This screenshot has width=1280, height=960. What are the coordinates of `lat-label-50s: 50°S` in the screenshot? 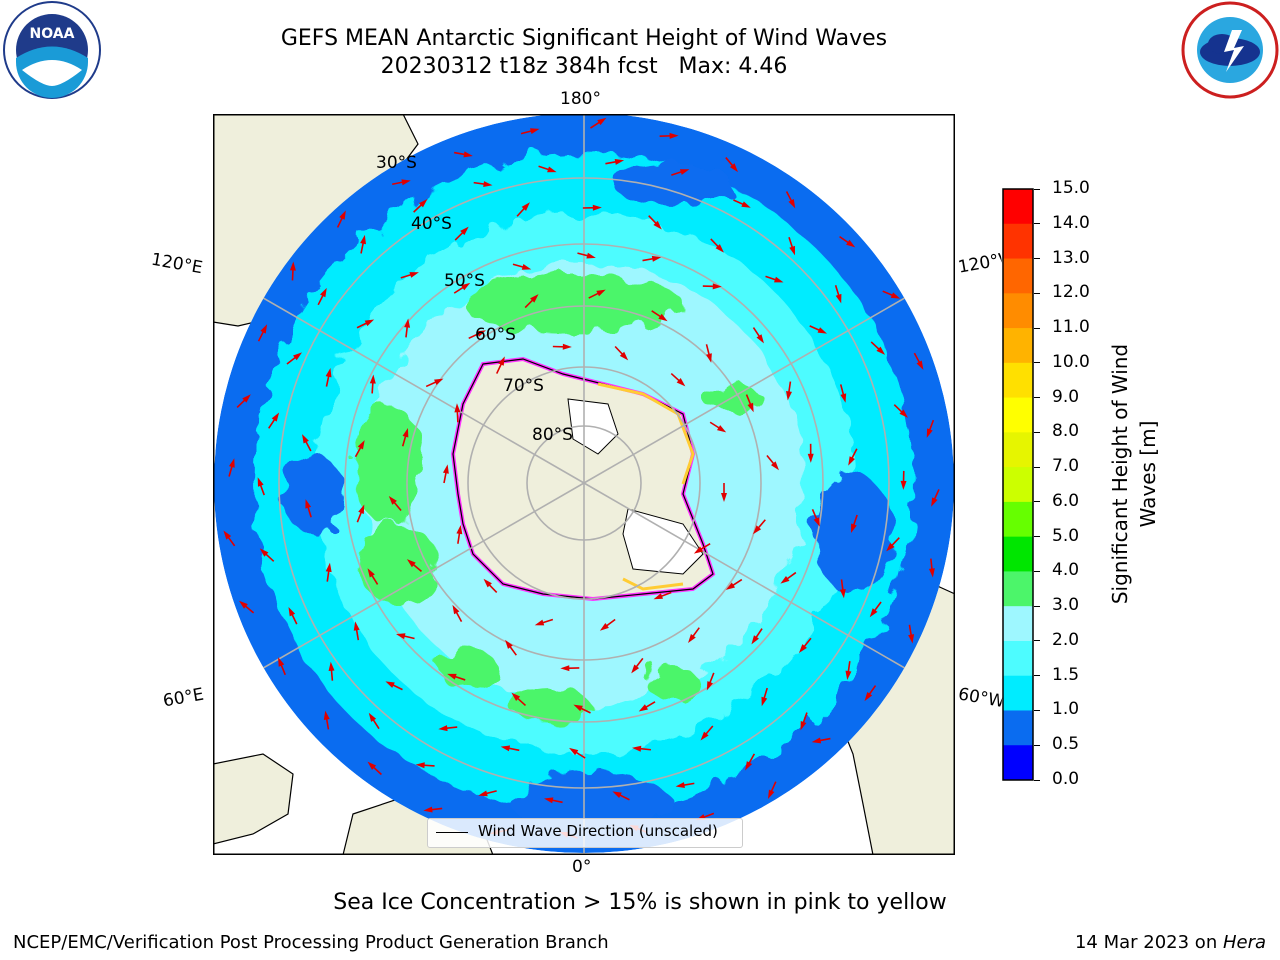 It's located at (464, 281).